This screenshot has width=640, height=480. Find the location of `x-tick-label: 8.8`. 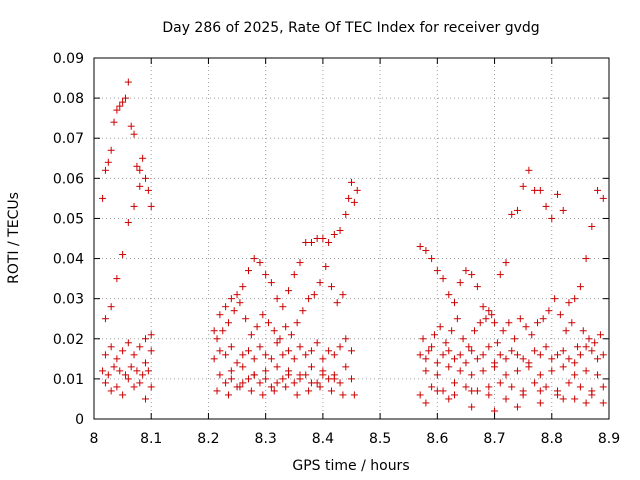

x-tick-label: 8.8 is located at coordinates (552, 439).